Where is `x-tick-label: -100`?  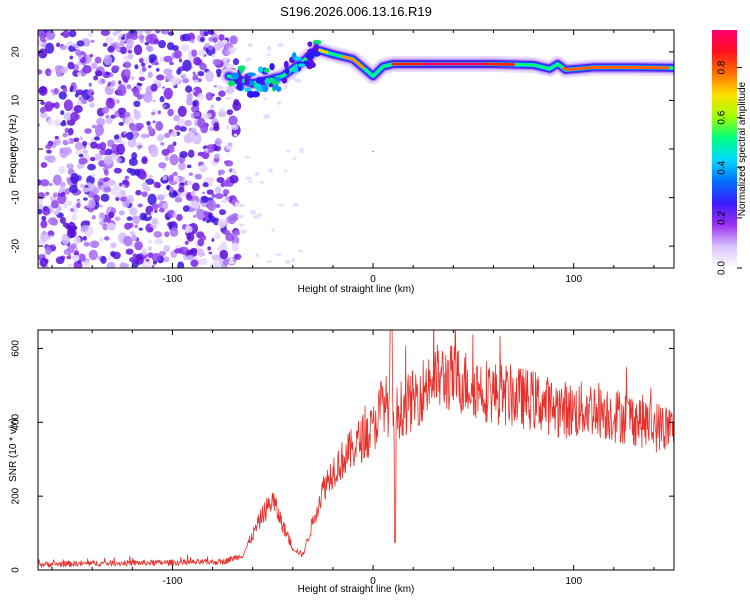
x-tick-label: -100 is located at coordinates (172, 279).